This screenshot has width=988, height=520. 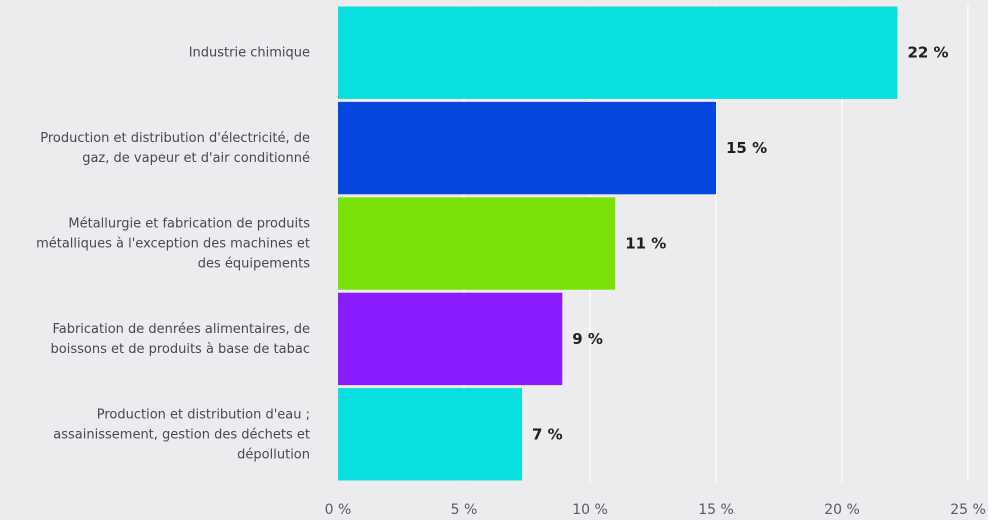 I want to click on value-label: 9 %, so click(x=587, y=339).